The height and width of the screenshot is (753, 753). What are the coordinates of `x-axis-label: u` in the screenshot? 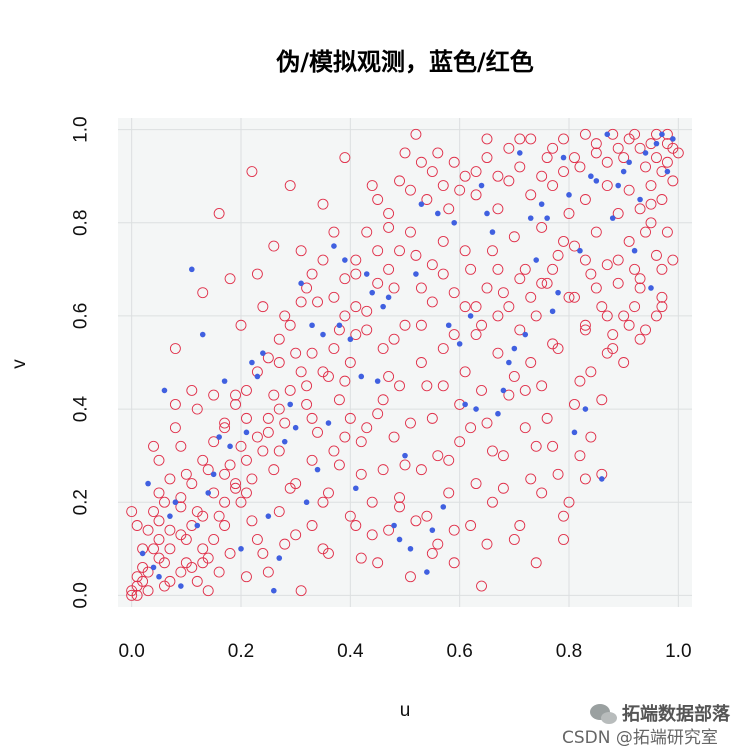 It's located at (405, 710).